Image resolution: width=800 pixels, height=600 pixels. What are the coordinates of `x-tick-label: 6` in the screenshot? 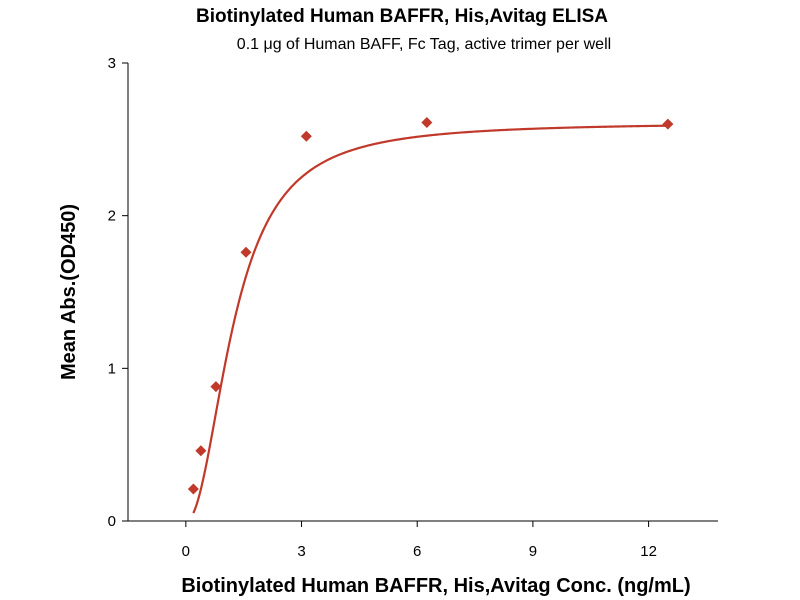 It's located at (417, 551).